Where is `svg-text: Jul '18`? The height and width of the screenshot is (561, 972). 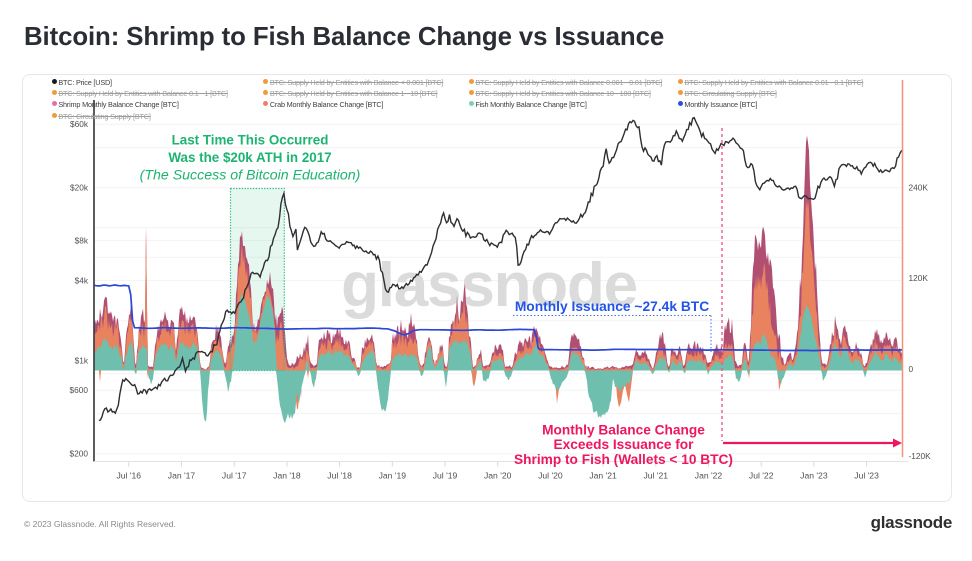
svg-text: Jul '18 is located at coordinates (339, 476).